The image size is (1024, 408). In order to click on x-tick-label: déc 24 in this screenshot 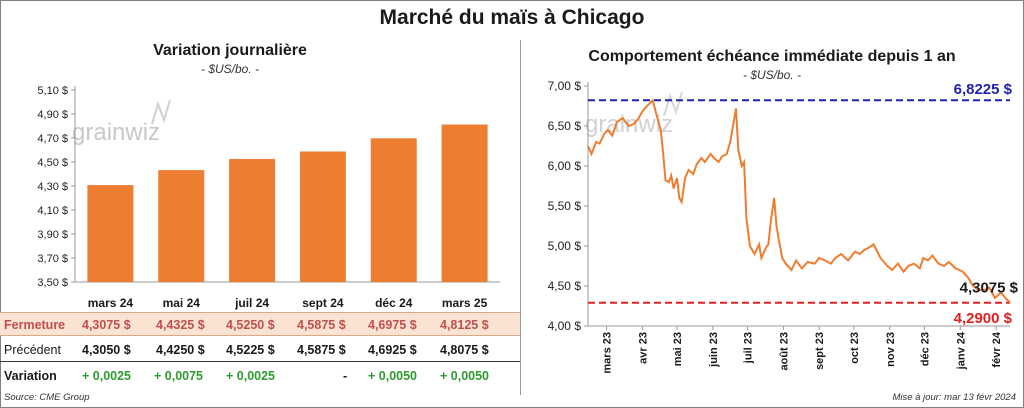, I will do `click(394, 303)`.